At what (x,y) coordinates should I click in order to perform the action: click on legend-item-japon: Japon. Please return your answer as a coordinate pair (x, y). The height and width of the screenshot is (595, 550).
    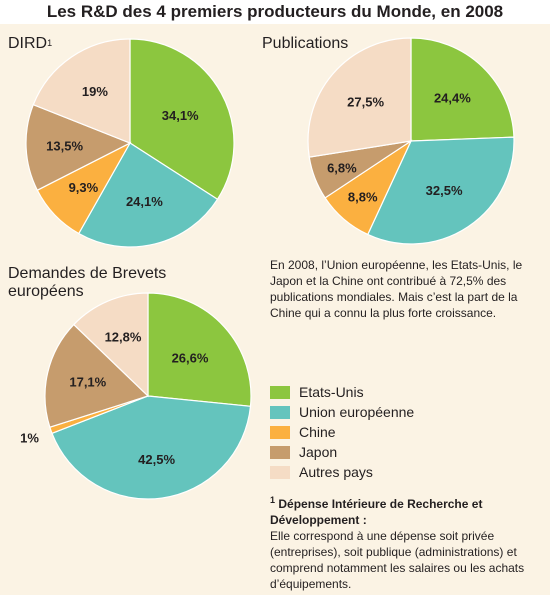
    Looking at the image, I should click on (342, 452).